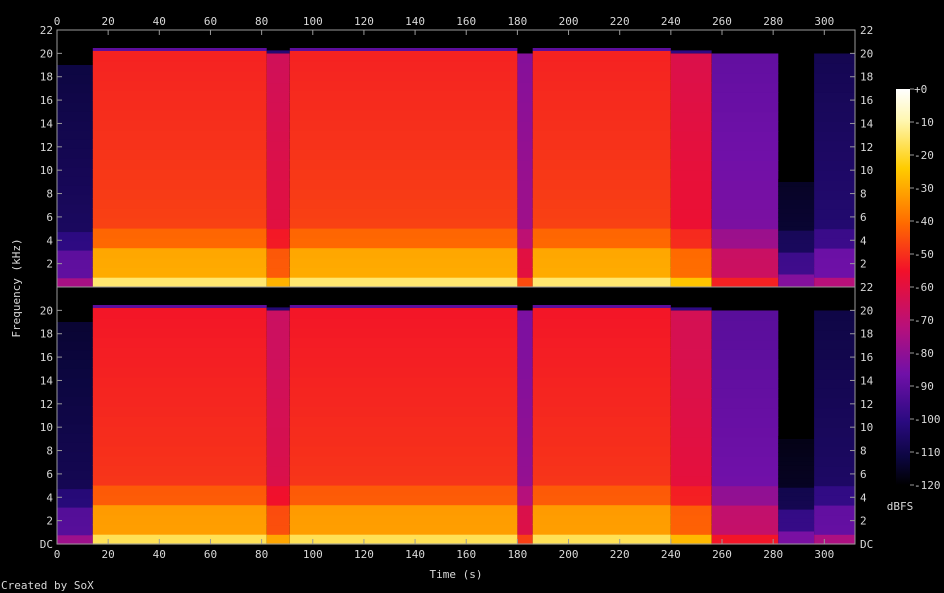 The height and width of the screenshot is (593, 944). Describe the element at coordinates (927, 419) in the screenshot. I see `colorbar-tick-label: -100` at that location.